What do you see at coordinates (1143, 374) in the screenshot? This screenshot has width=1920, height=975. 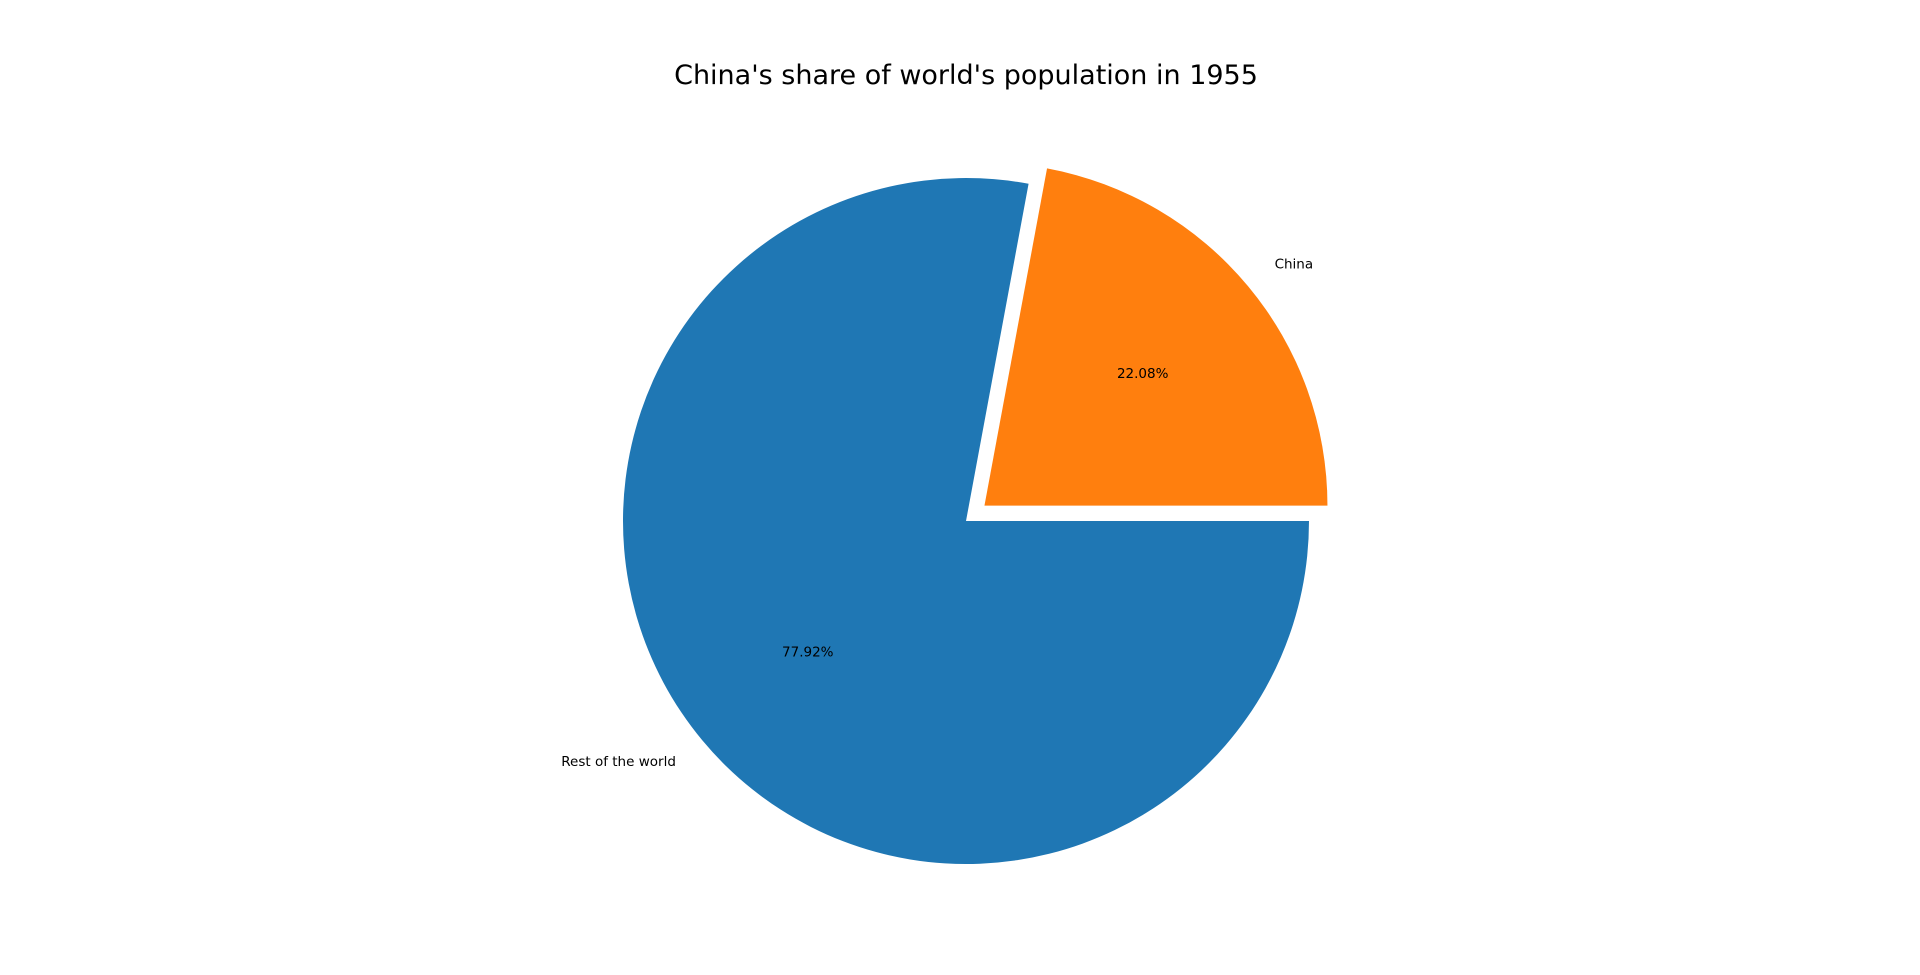 I see `slice-percent-china: 22.08%` at bounding box center [1143, 374].